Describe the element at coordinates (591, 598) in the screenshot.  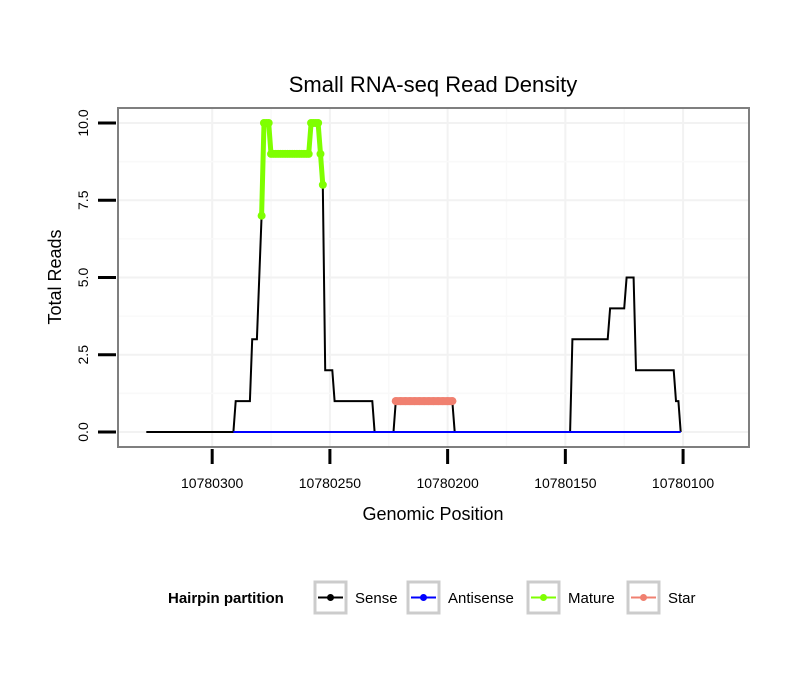
I see `legend-label: Mature` at that location.